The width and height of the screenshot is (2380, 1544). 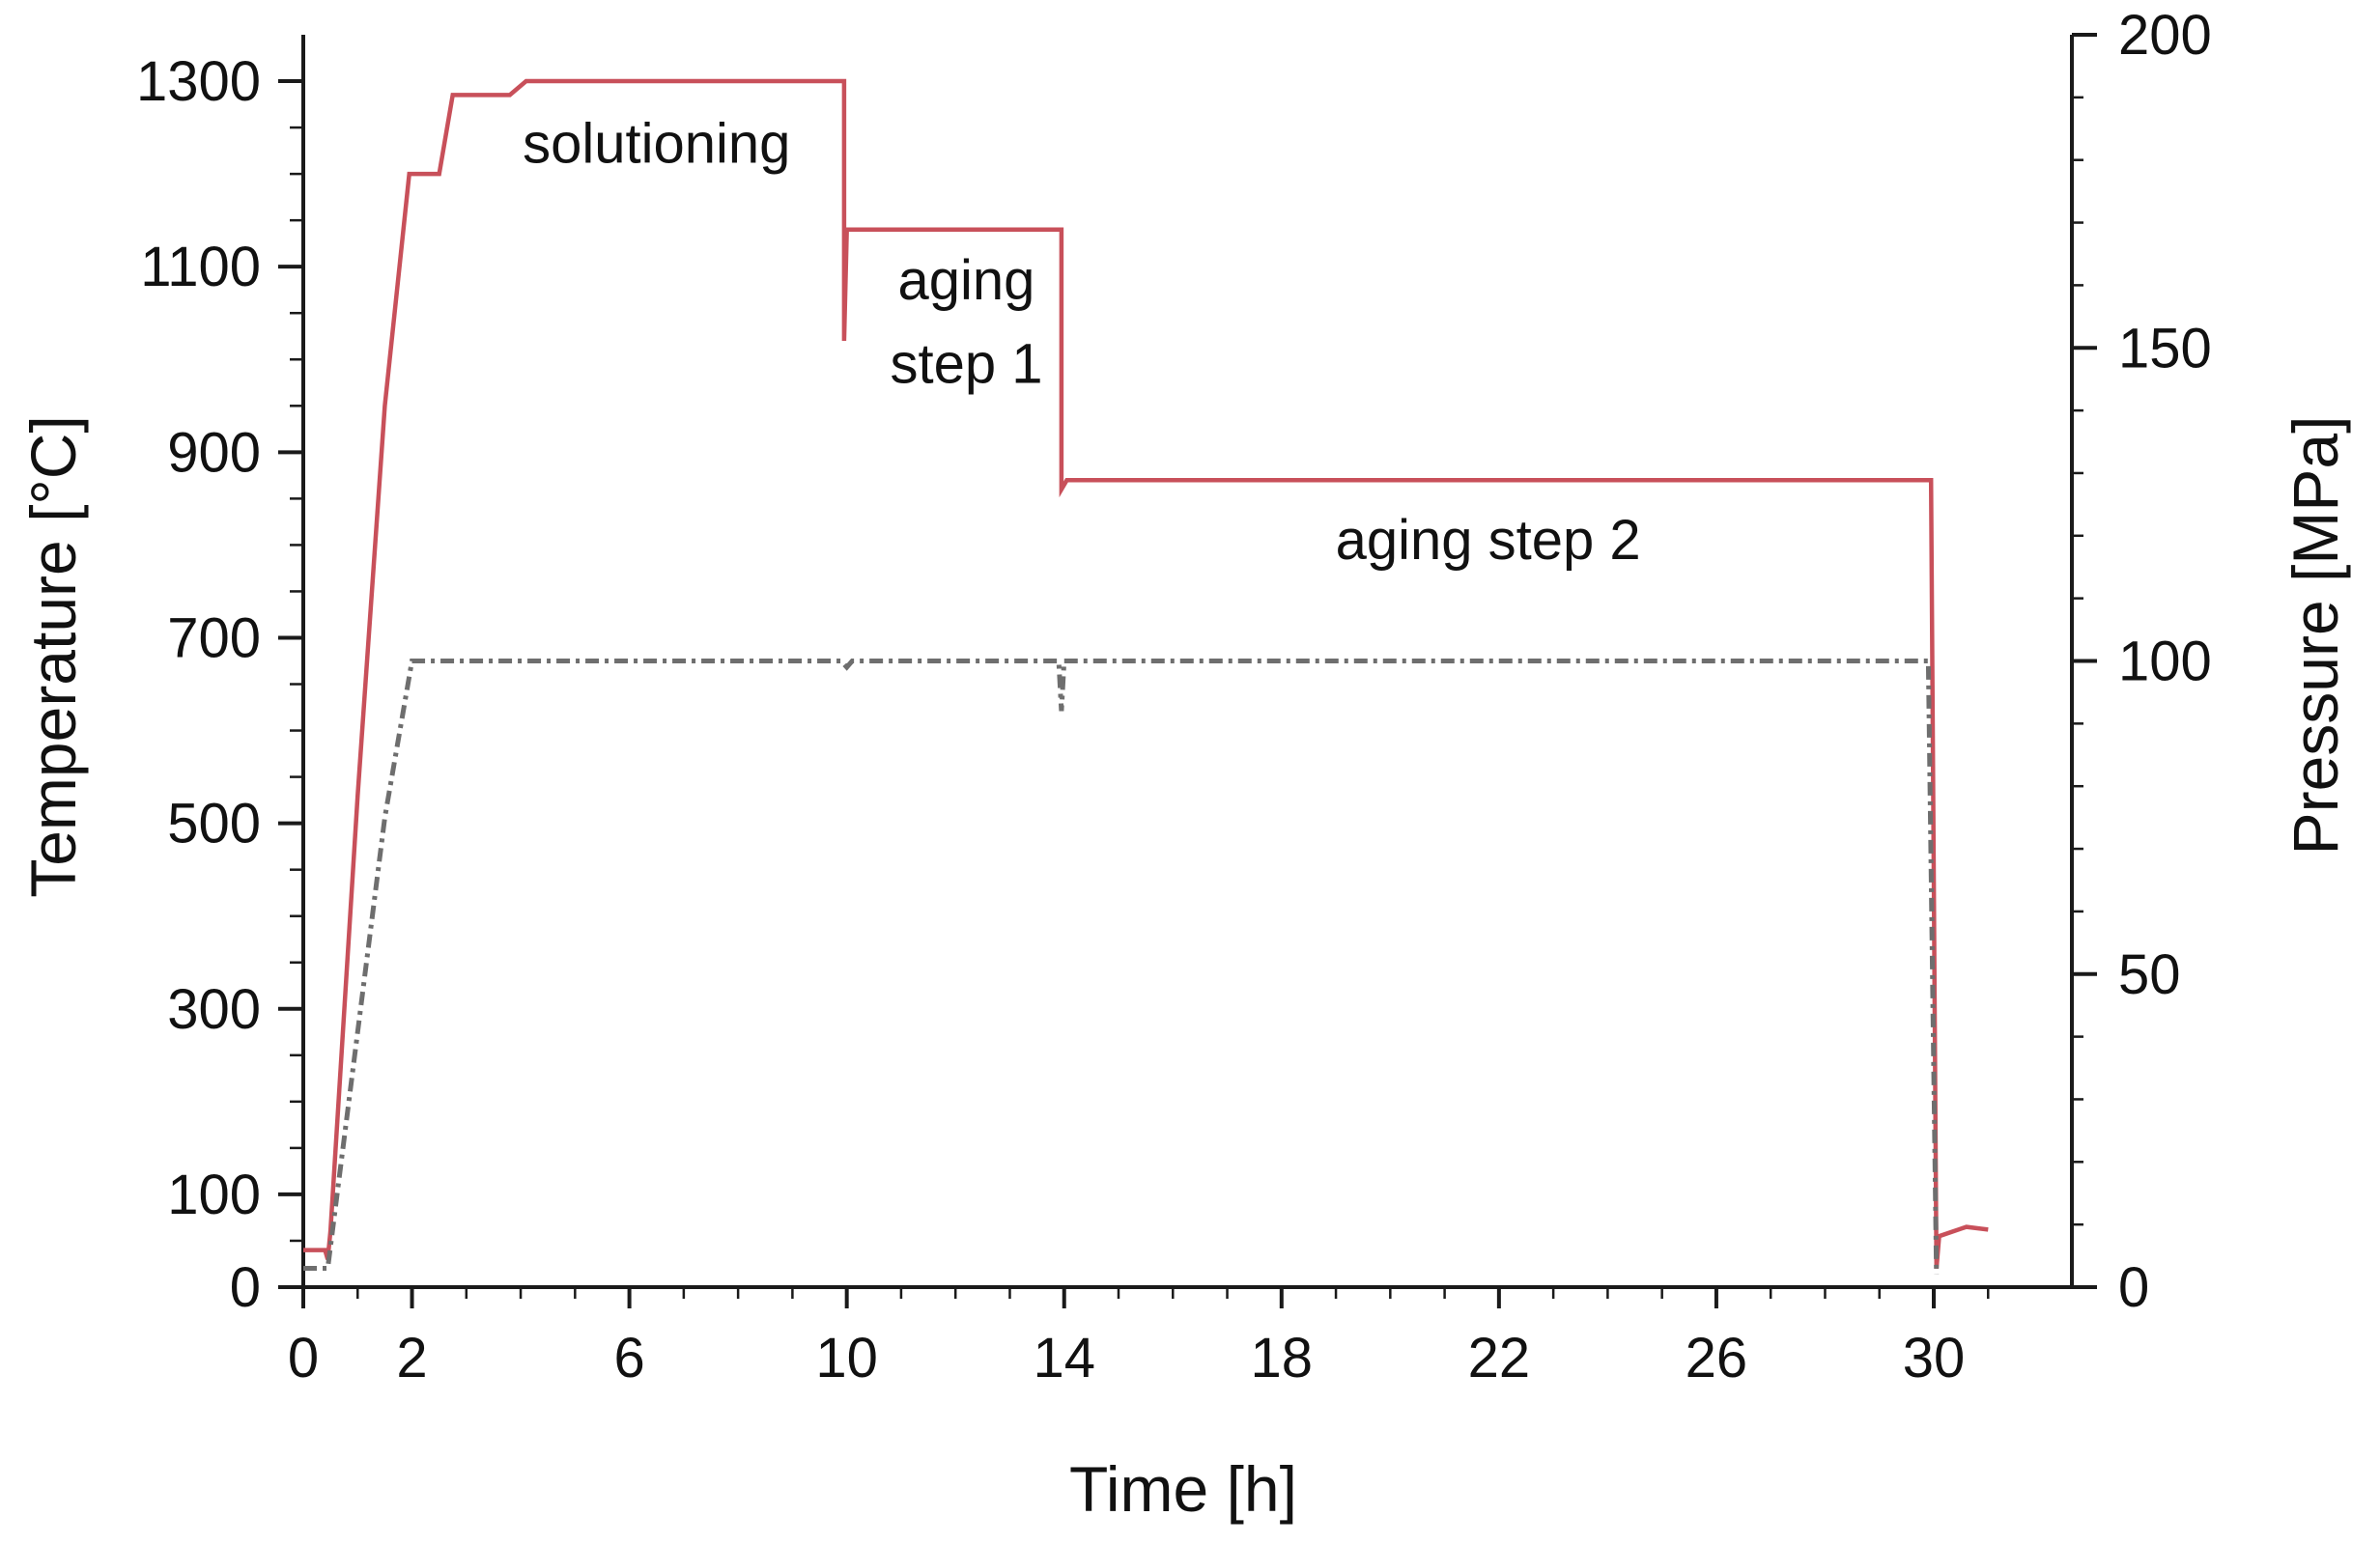 I want to click on x-tick-label-6: 6, so click(x=629, y=1358).